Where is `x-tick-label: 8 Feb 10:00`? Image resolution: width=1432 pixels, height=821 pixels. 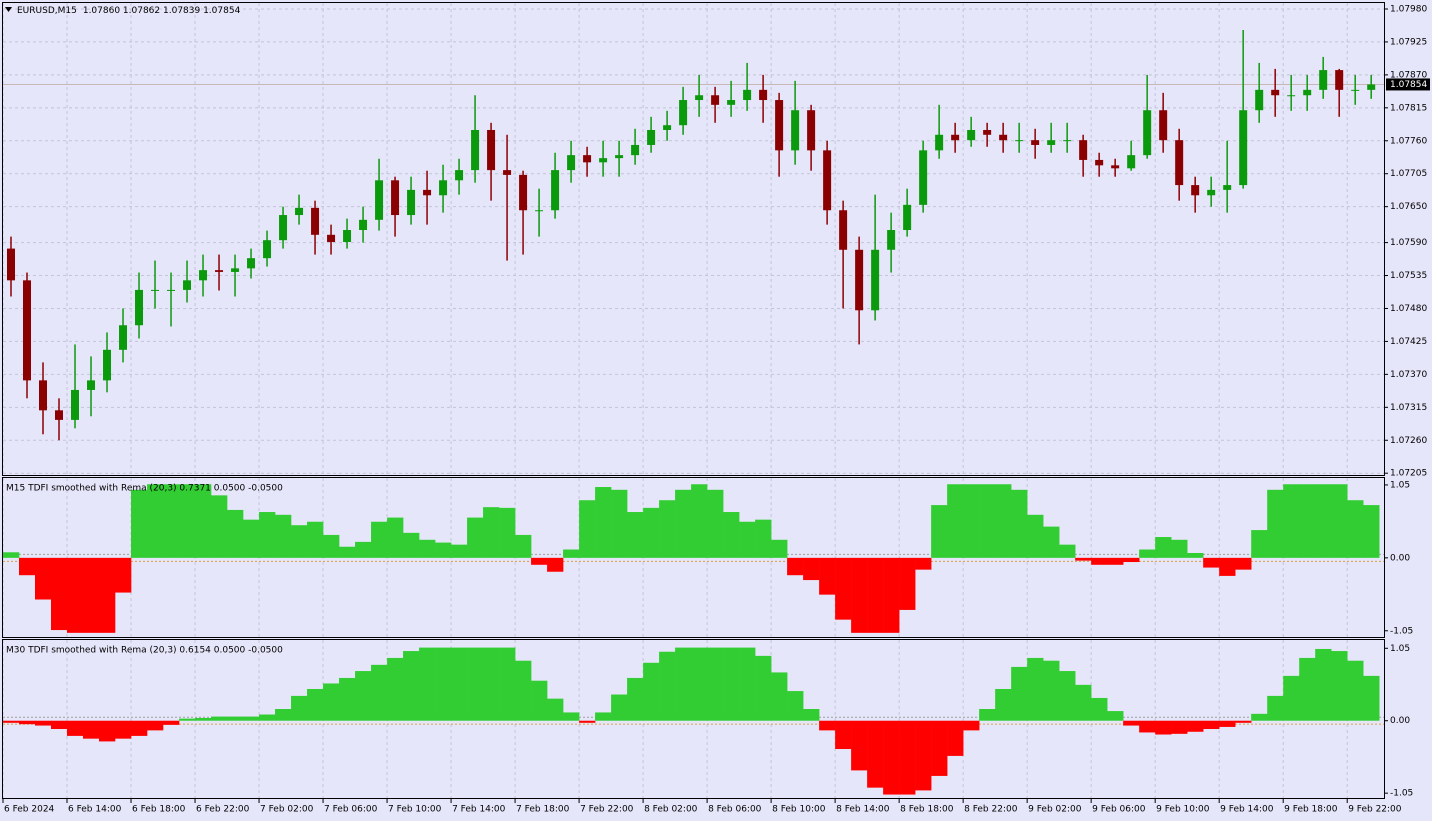 x-tick-label: 8 Feb 10:00 is located at coordinates (799, 810).